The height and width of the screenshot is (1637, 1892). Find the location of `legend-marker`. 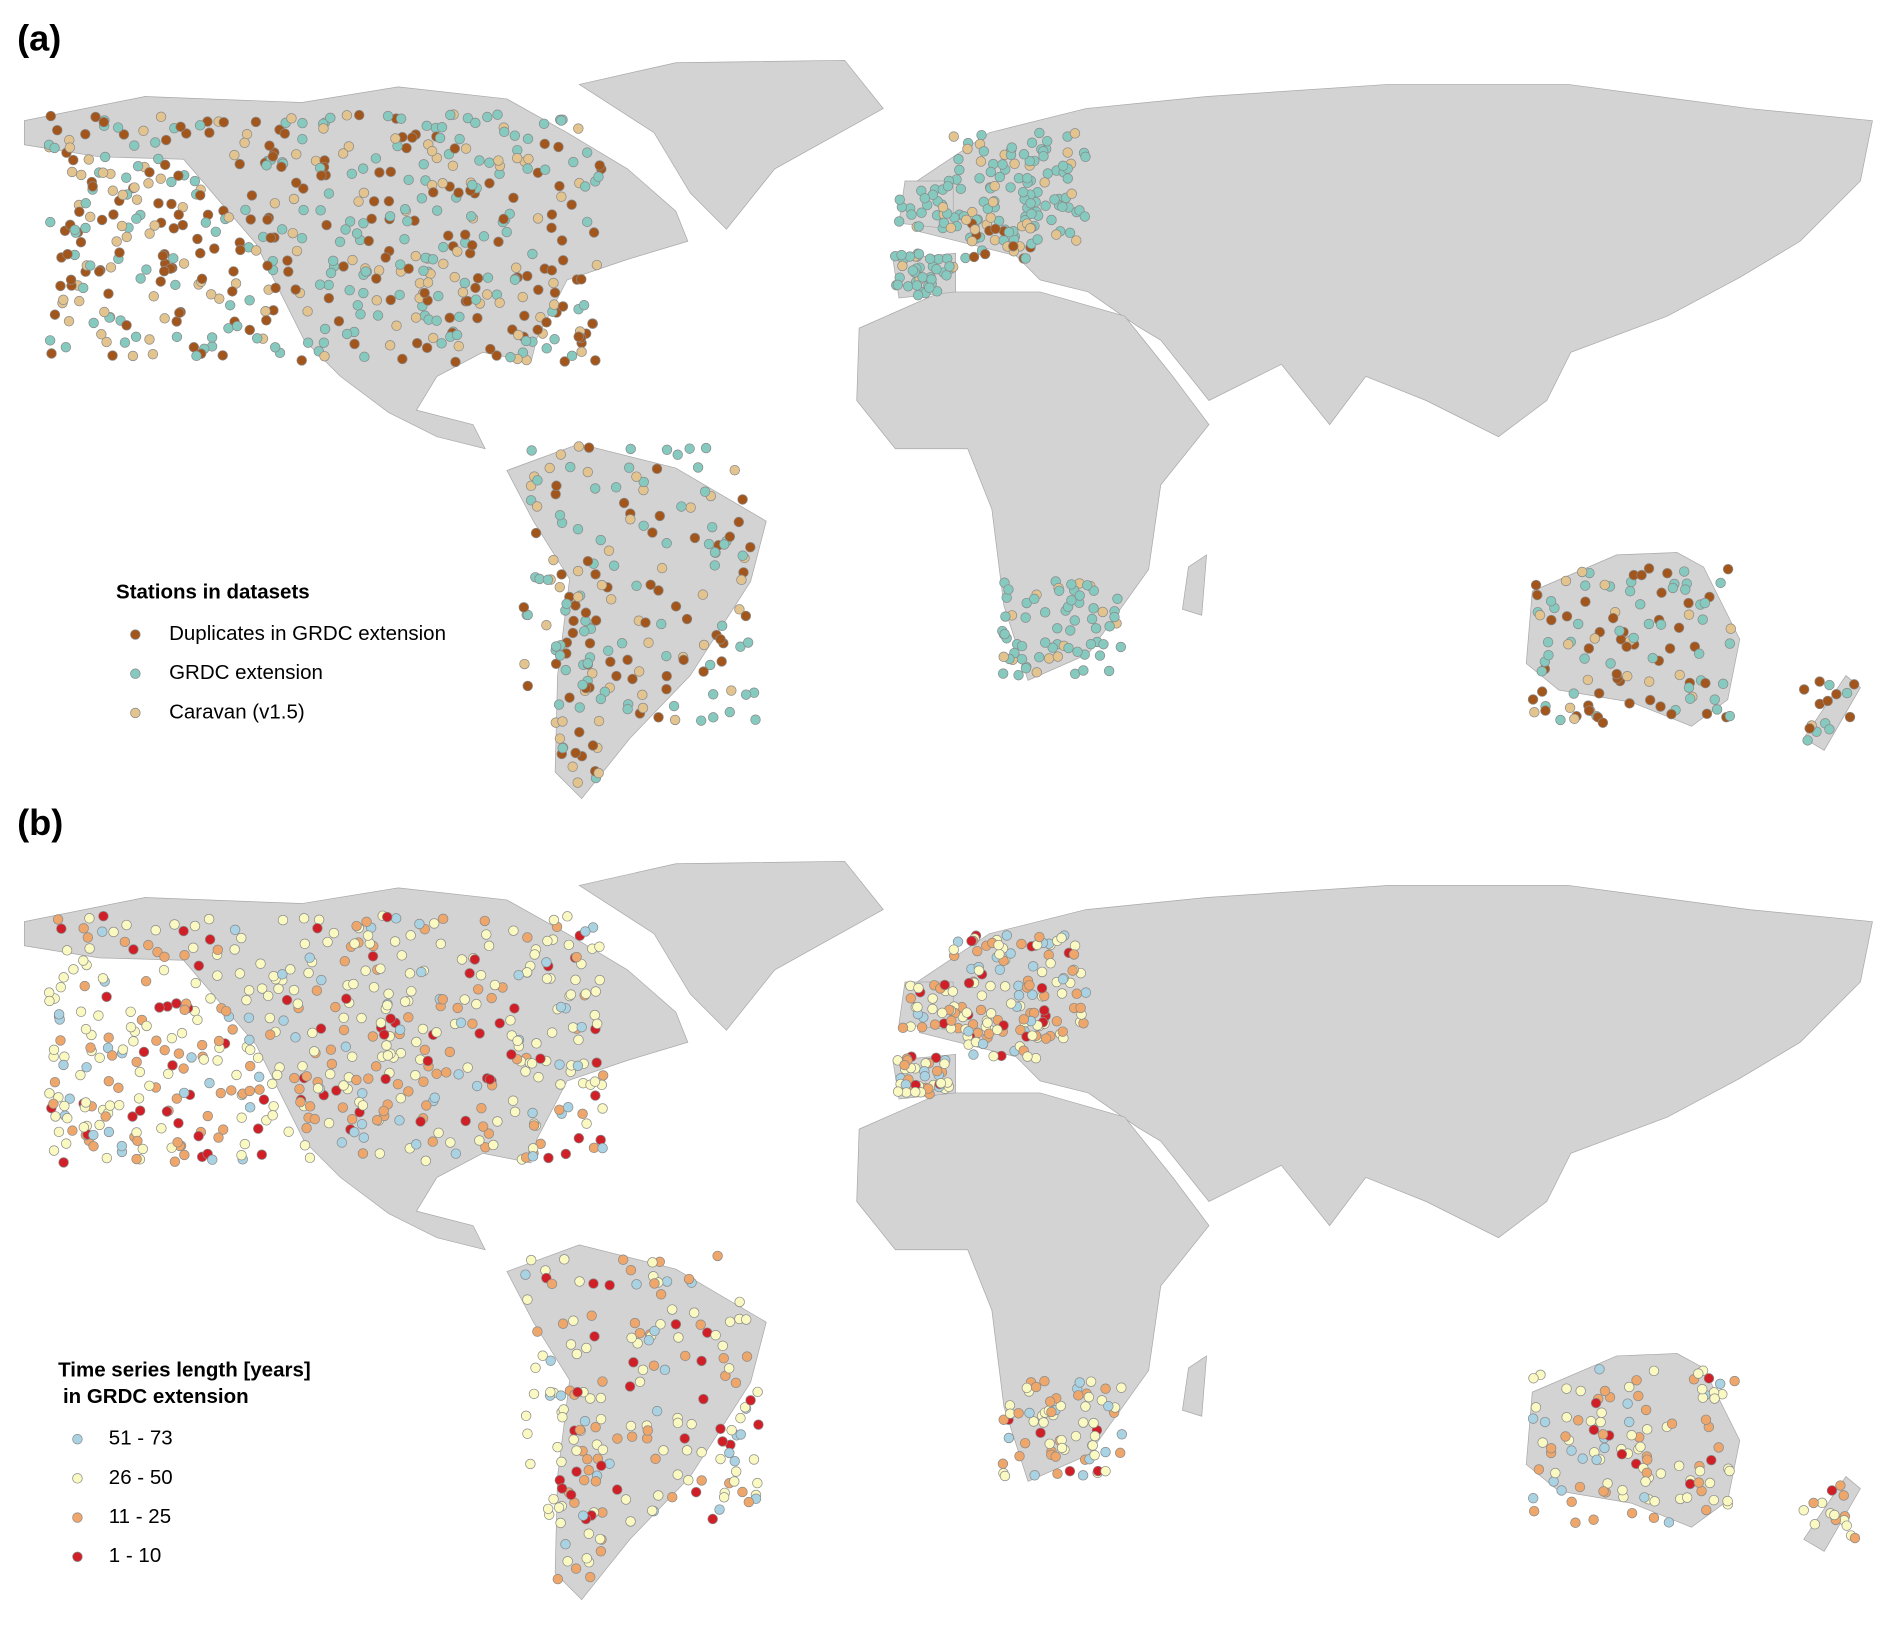

legend-marker is located at coordinates (77, 1556).